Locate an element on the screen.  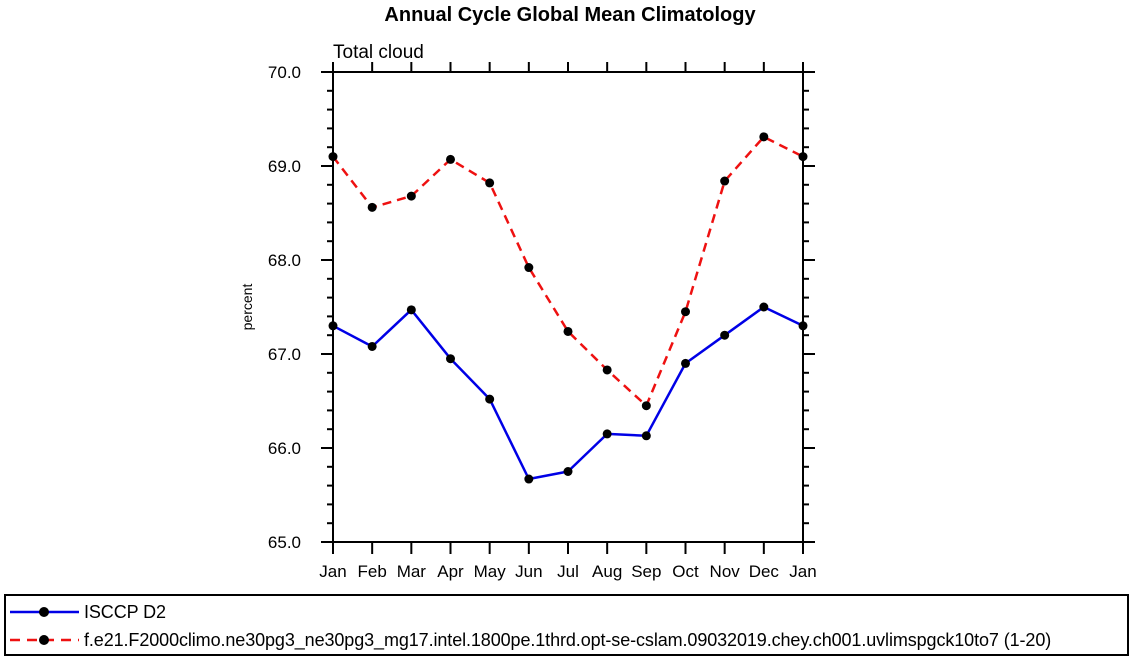
y-tick-label: 70.0 is located at coordinates (284, 72).